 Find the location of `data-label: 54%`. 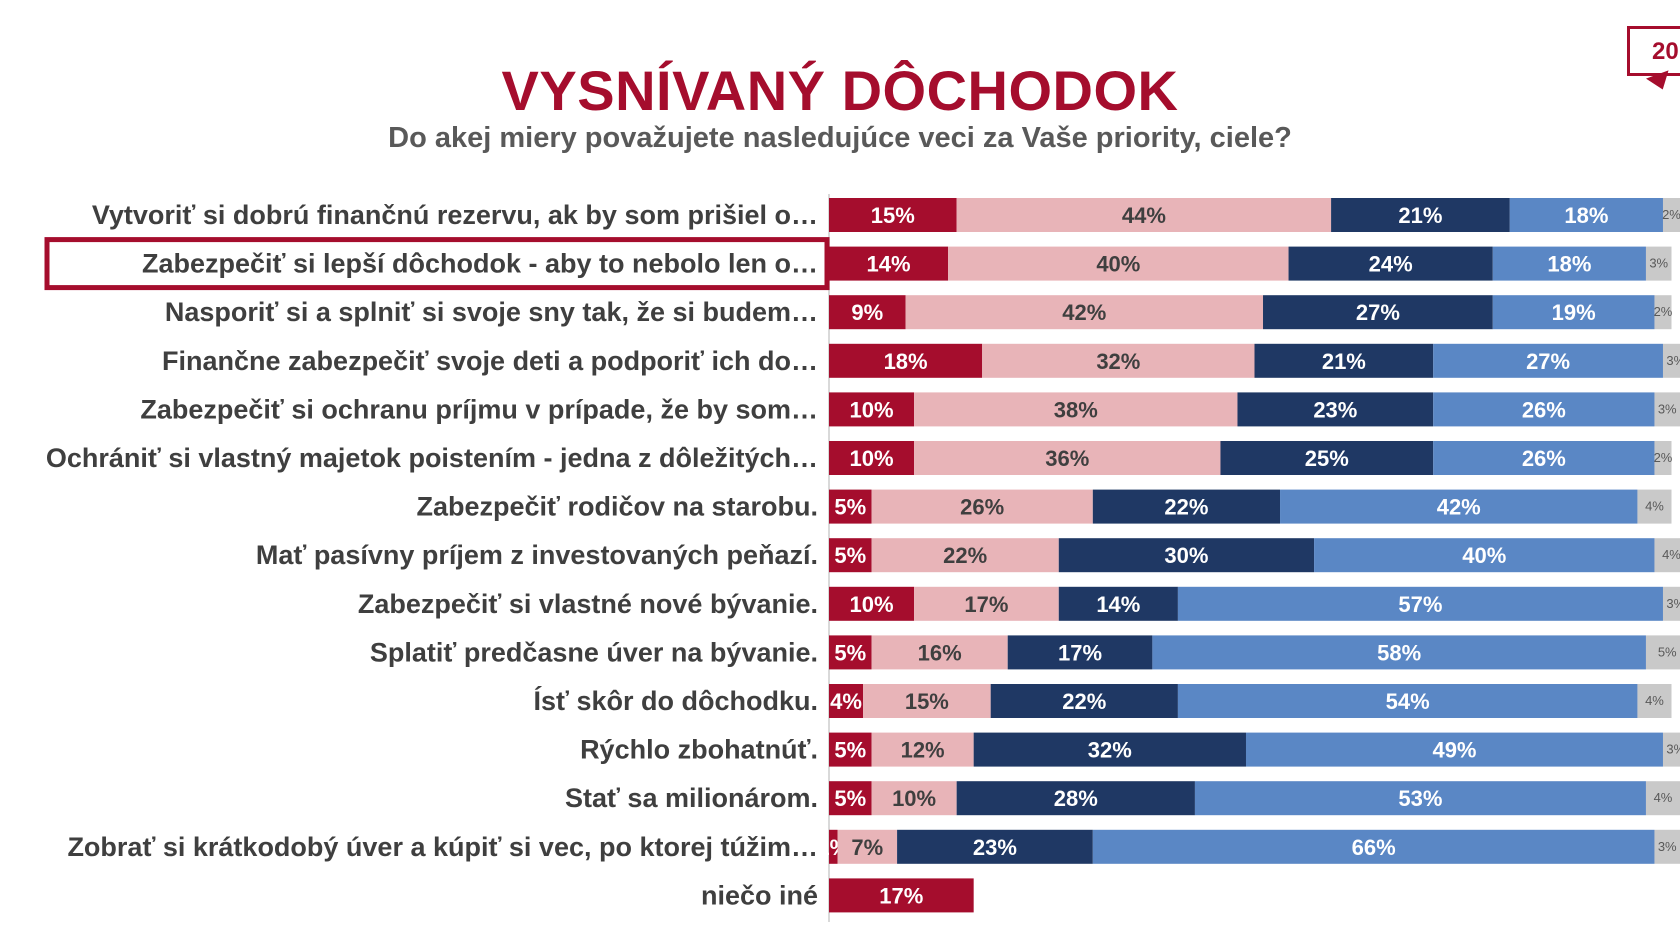

data-label: 54% is located at coordinates (1408, 701).